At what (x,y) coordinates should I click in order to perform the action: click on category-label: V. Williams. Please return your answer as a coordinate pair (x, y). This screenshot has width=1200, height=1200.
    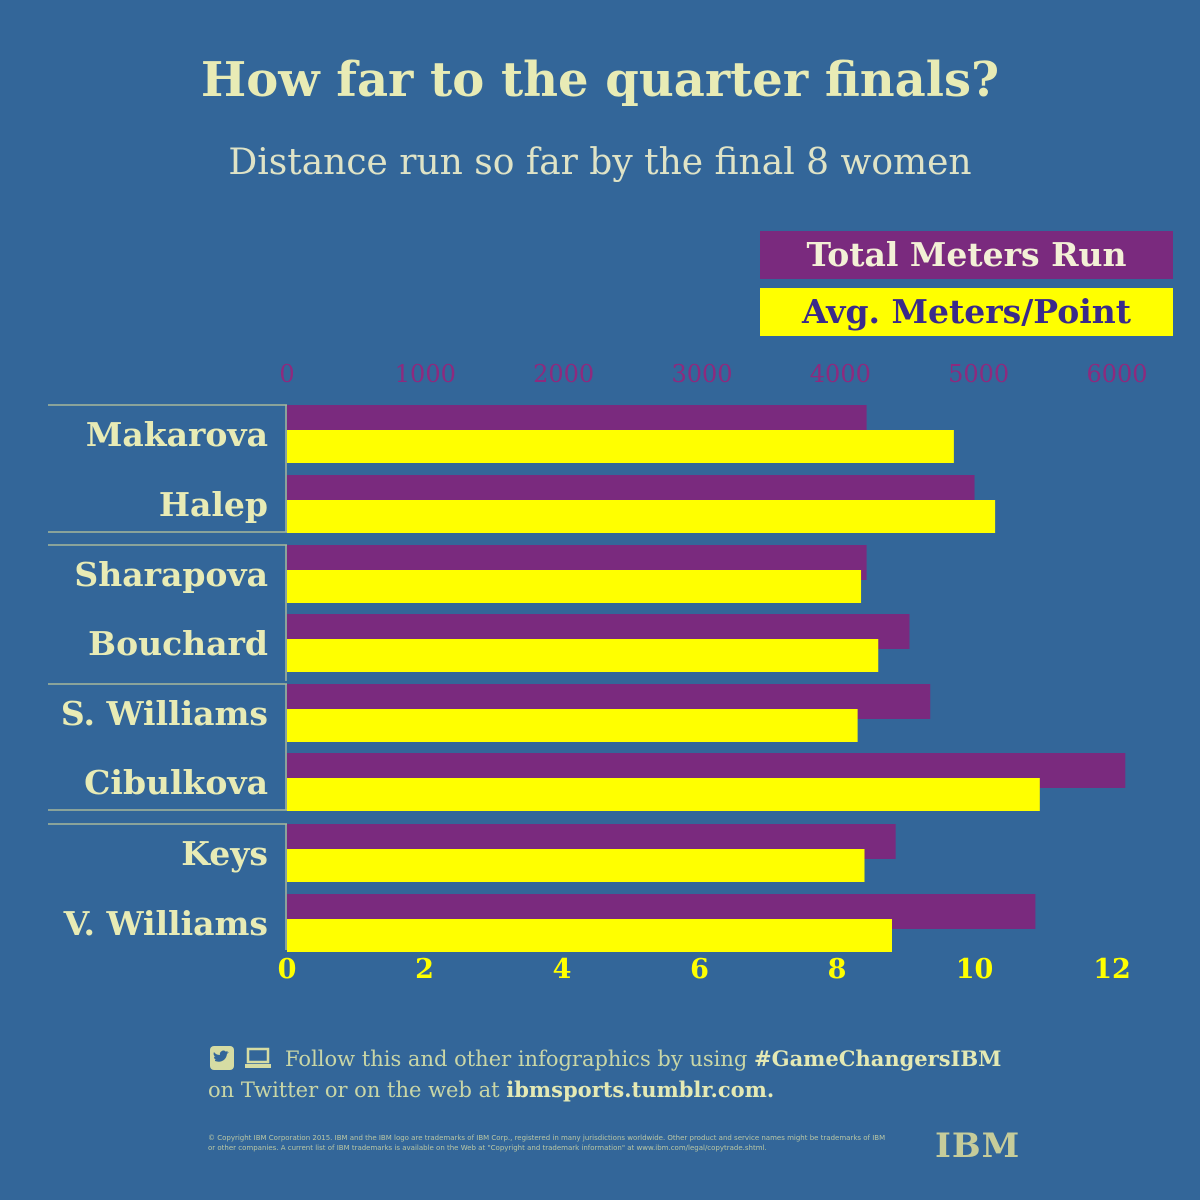
    Looking at the image, I should click on (165, 923).